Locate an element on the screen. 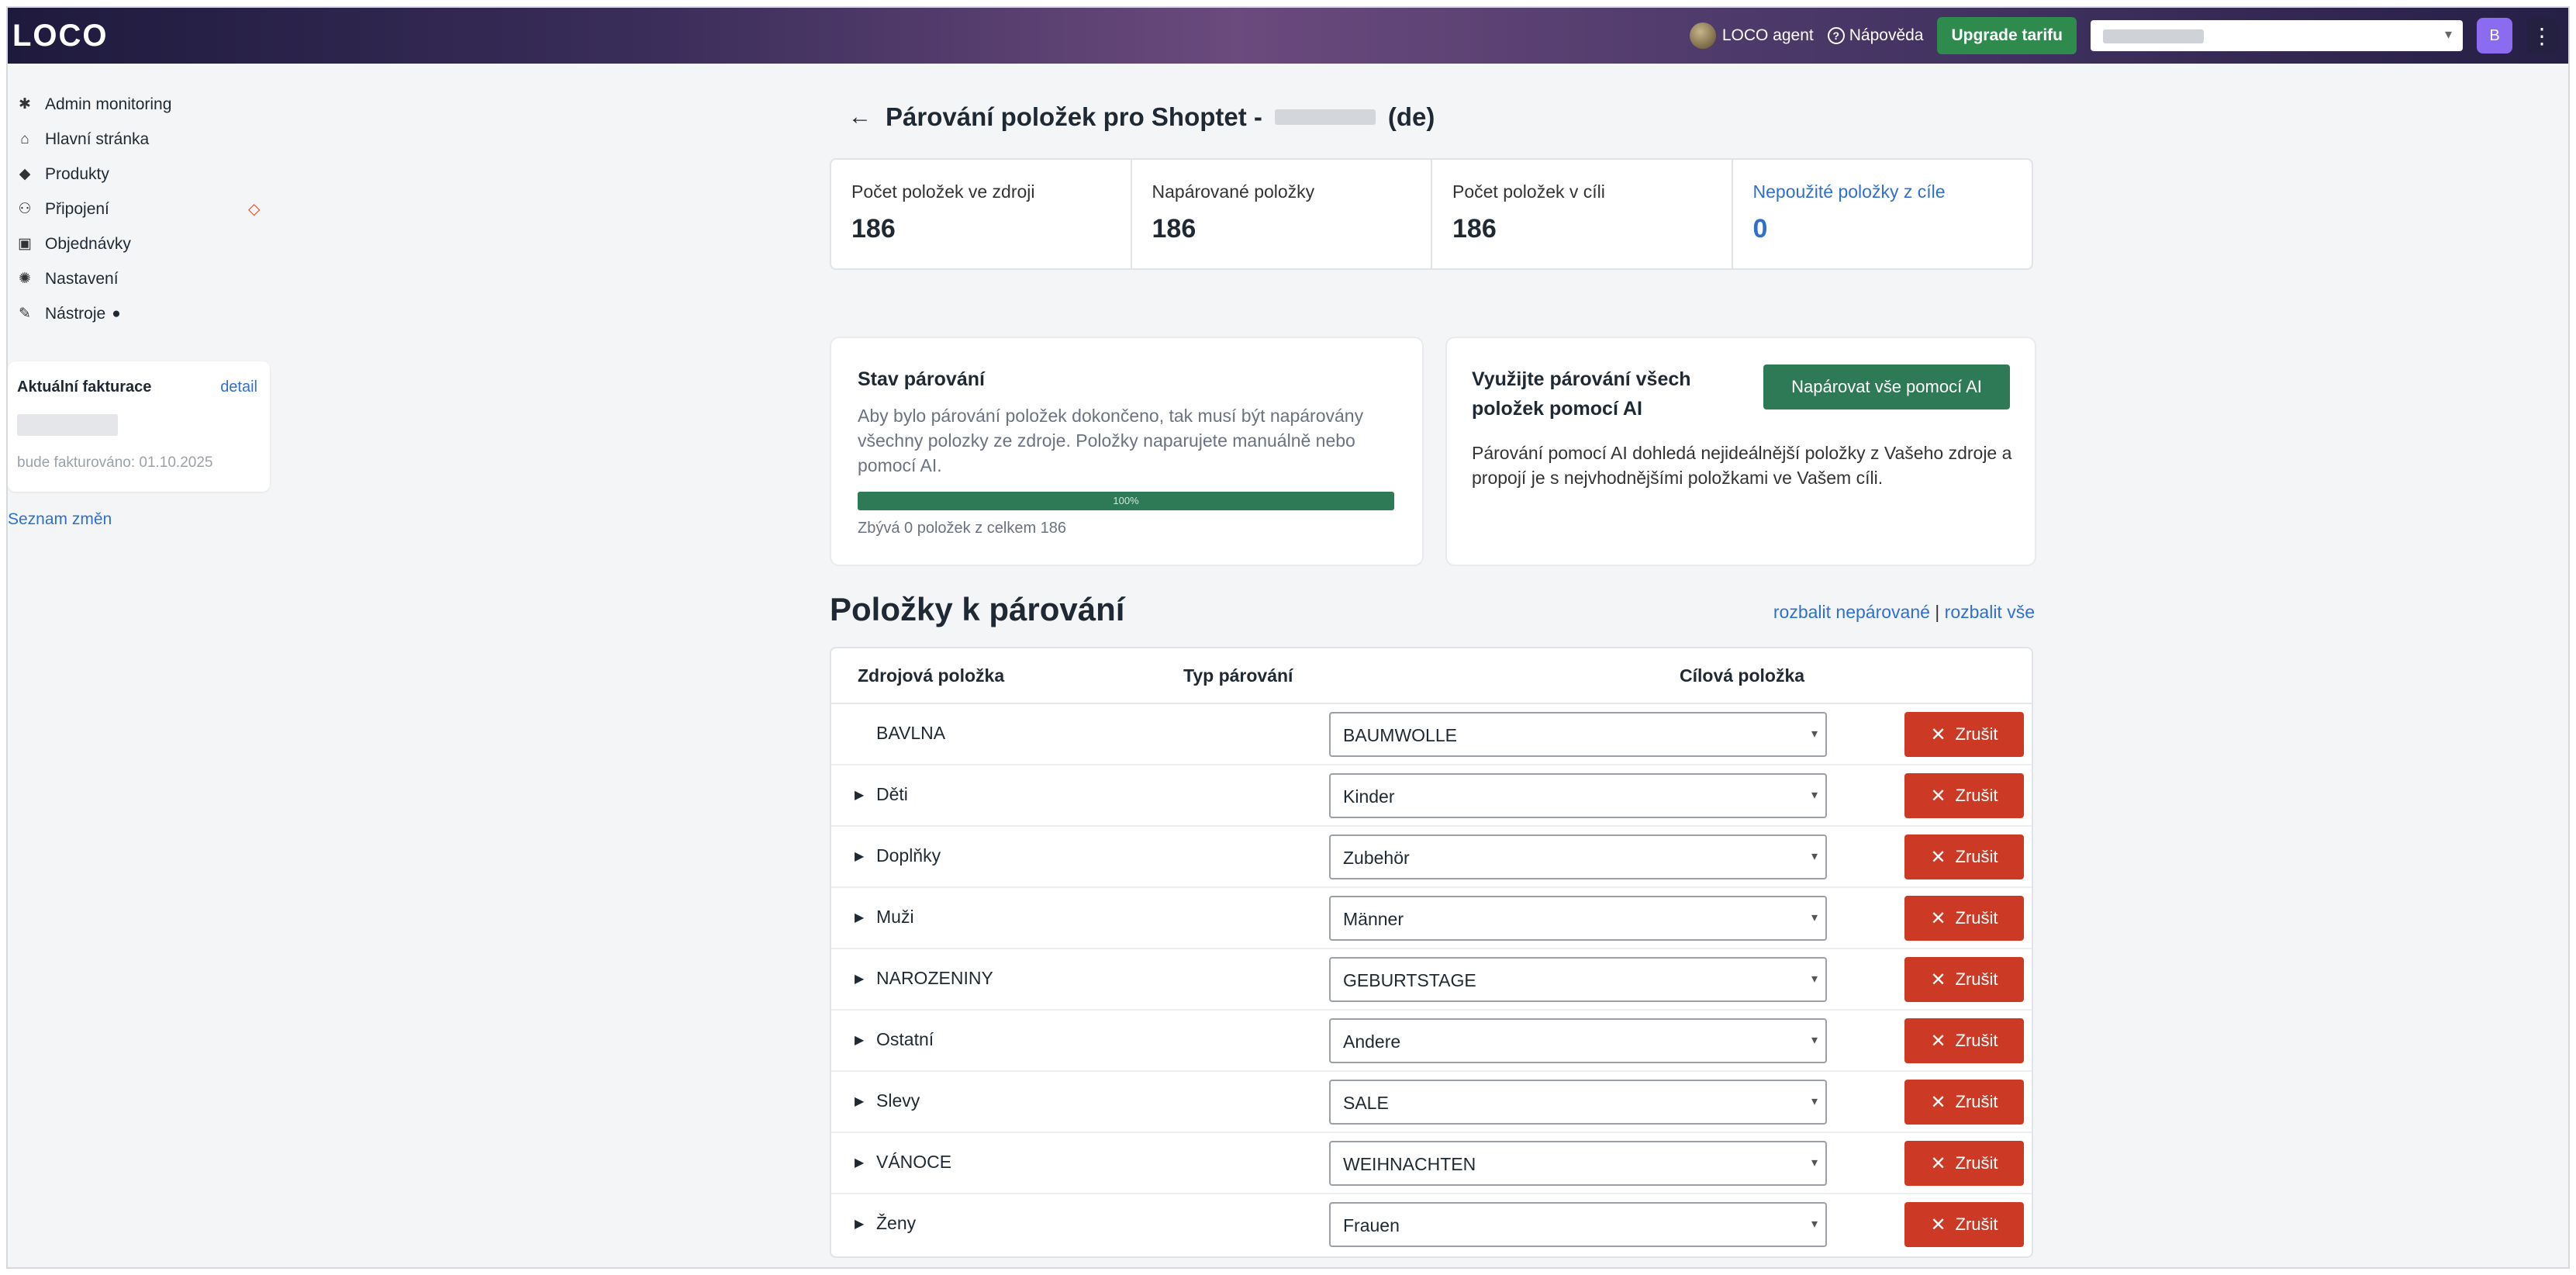  progress-fill is located at coordinates (1126, 501).